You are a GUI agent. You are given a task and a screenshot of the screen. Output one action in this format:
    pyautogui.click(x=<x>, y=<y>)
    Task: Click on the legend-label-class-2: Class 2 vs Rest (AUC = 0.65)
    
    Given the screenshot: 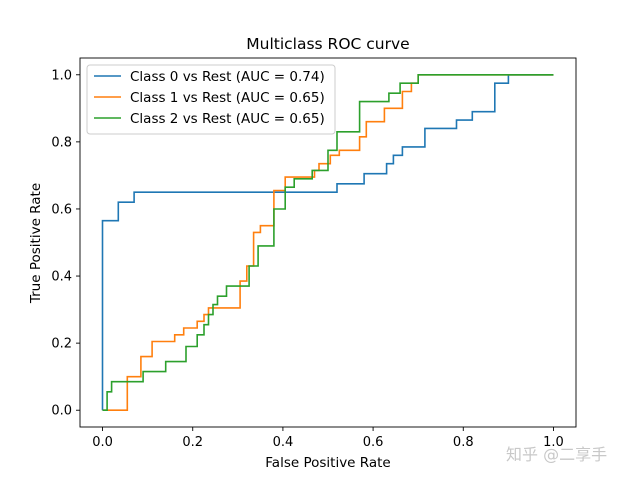 What is the action you would take?
    pyautogui.click(x=227, y=119)
    